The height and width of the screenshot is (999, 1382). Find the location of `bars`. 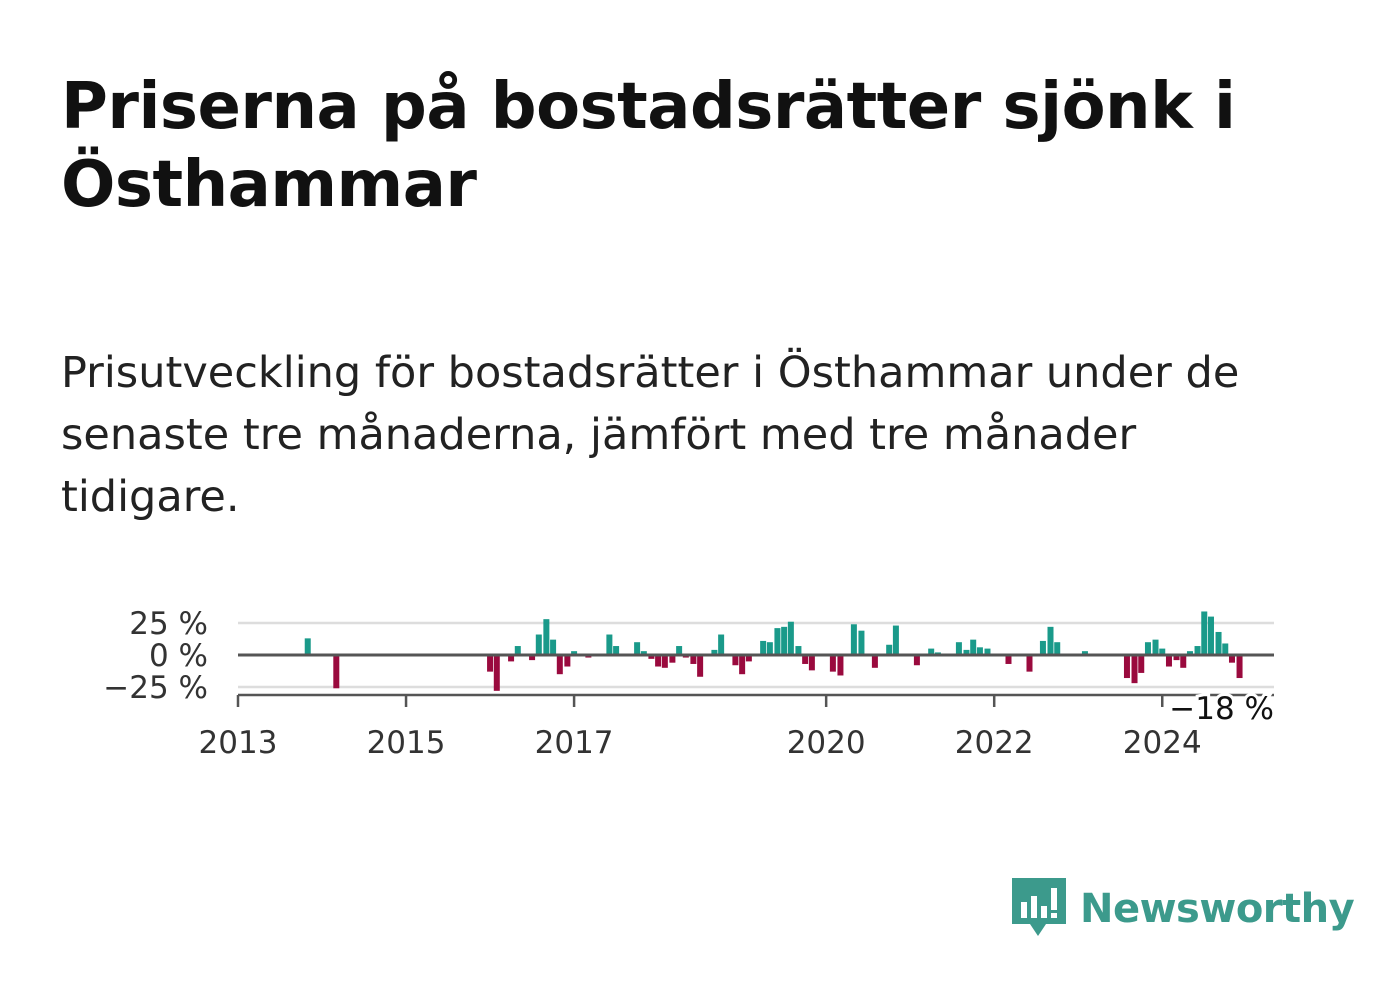

bars is located at coordinates (773, 651).